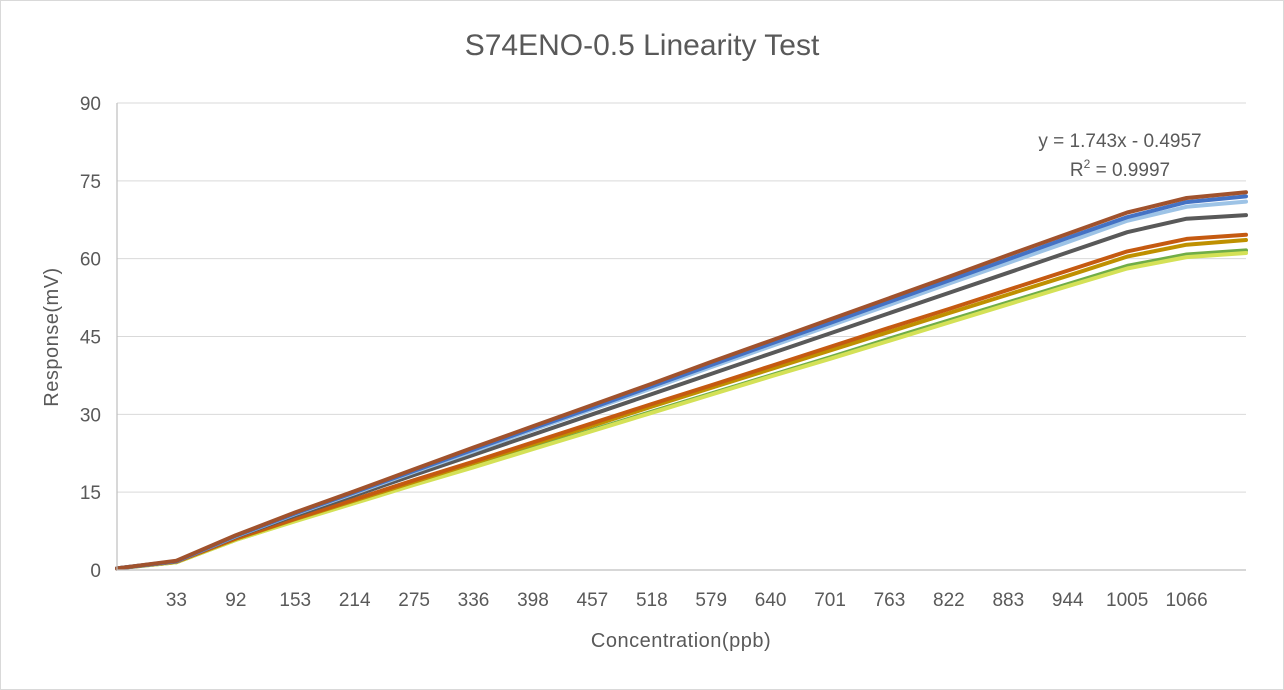 The width and height of the screenshot is (1284, 690). I want to click on y-tick-label: 0, so click(95, 571).